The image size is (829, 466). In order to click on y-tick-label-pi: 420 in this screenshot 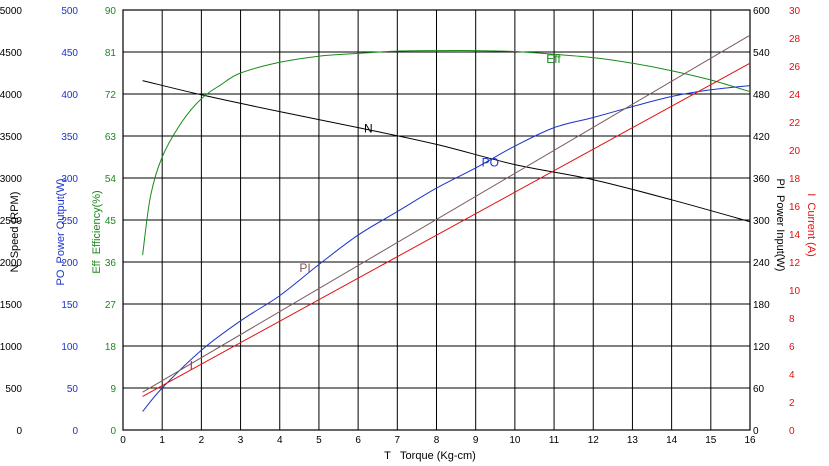, I will do `click(761, 137)`.